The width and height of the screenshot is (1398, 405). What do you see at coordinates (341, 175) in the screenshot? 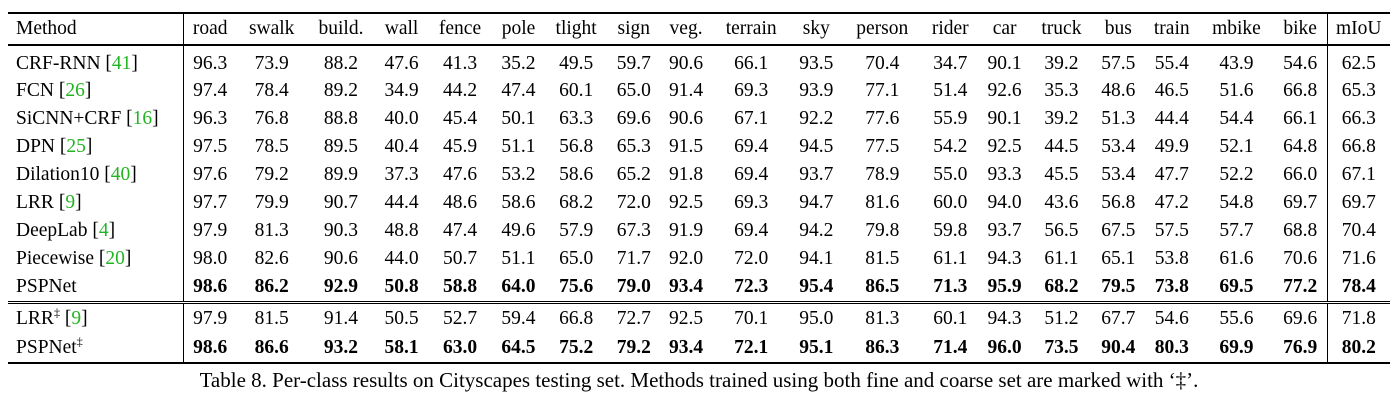
I see `value-cell: 89.9` at bounding box center [341, 175].